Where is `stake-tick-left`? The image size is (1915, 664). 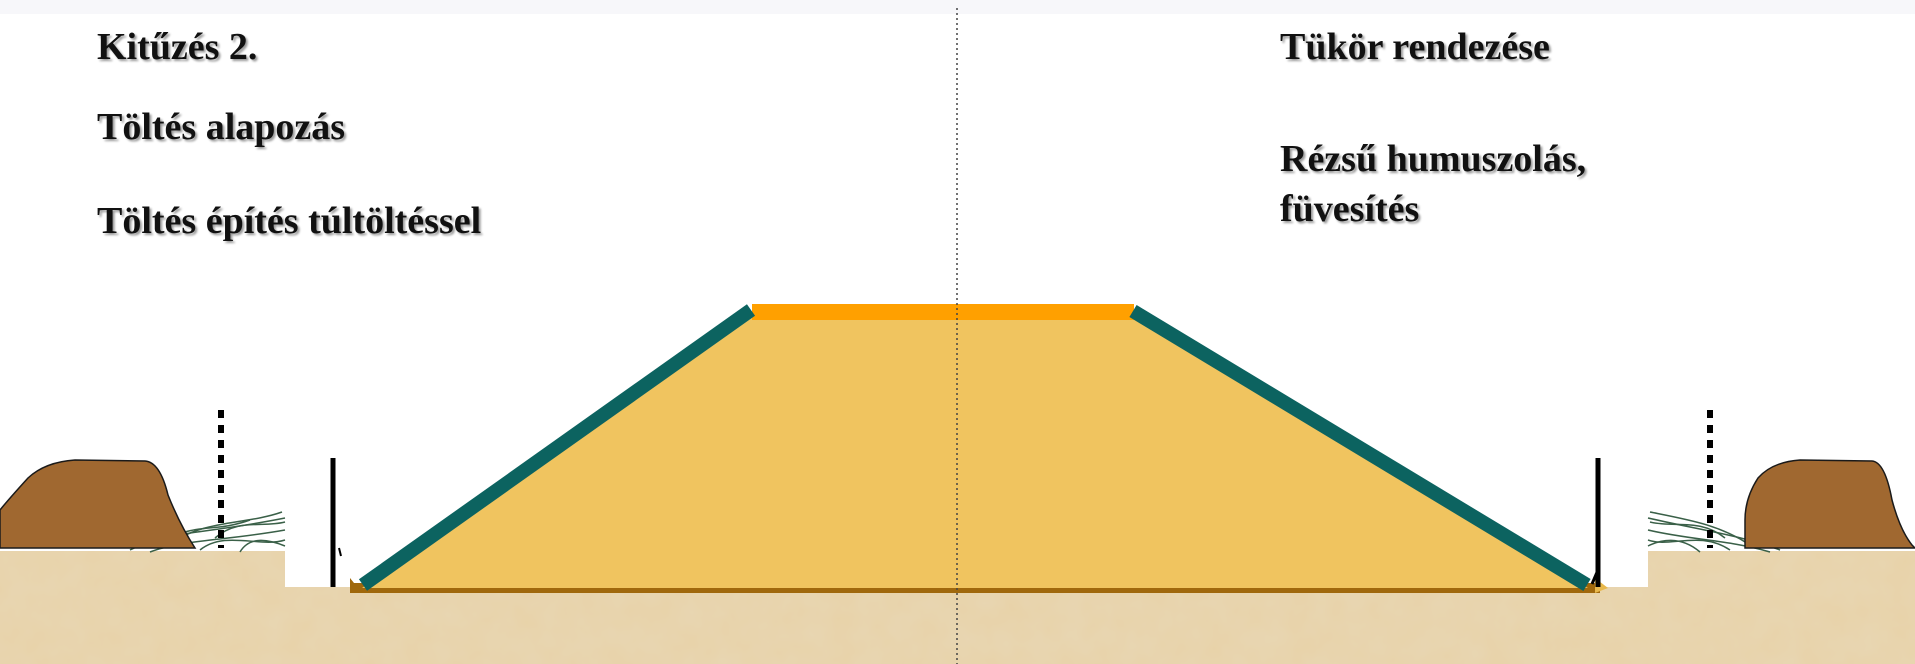
stake-tick-left is located at coordinates (340, 552).